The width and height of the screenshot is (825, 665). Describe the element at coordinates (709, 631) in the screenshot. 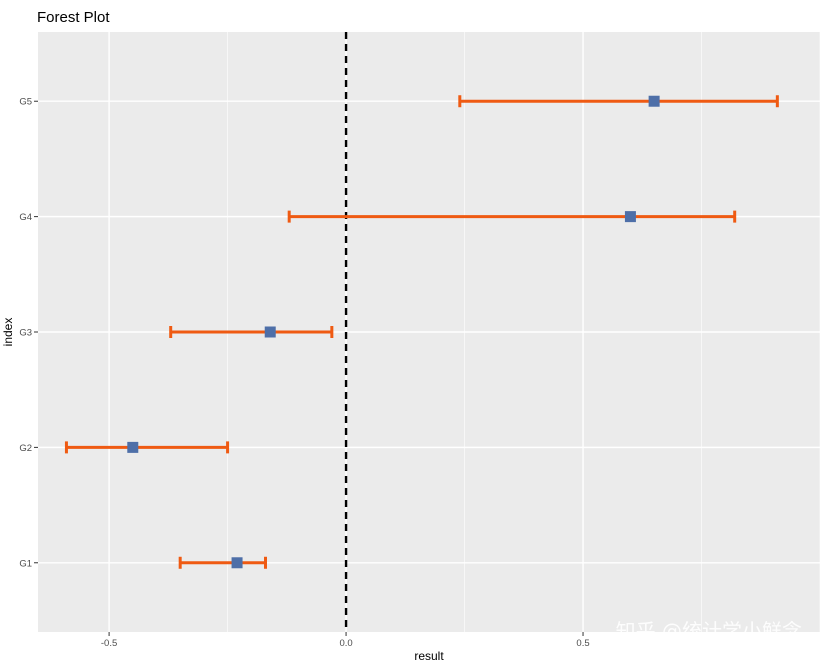

I see `watermark: 知乎 @统计学小鲜念` at that location.